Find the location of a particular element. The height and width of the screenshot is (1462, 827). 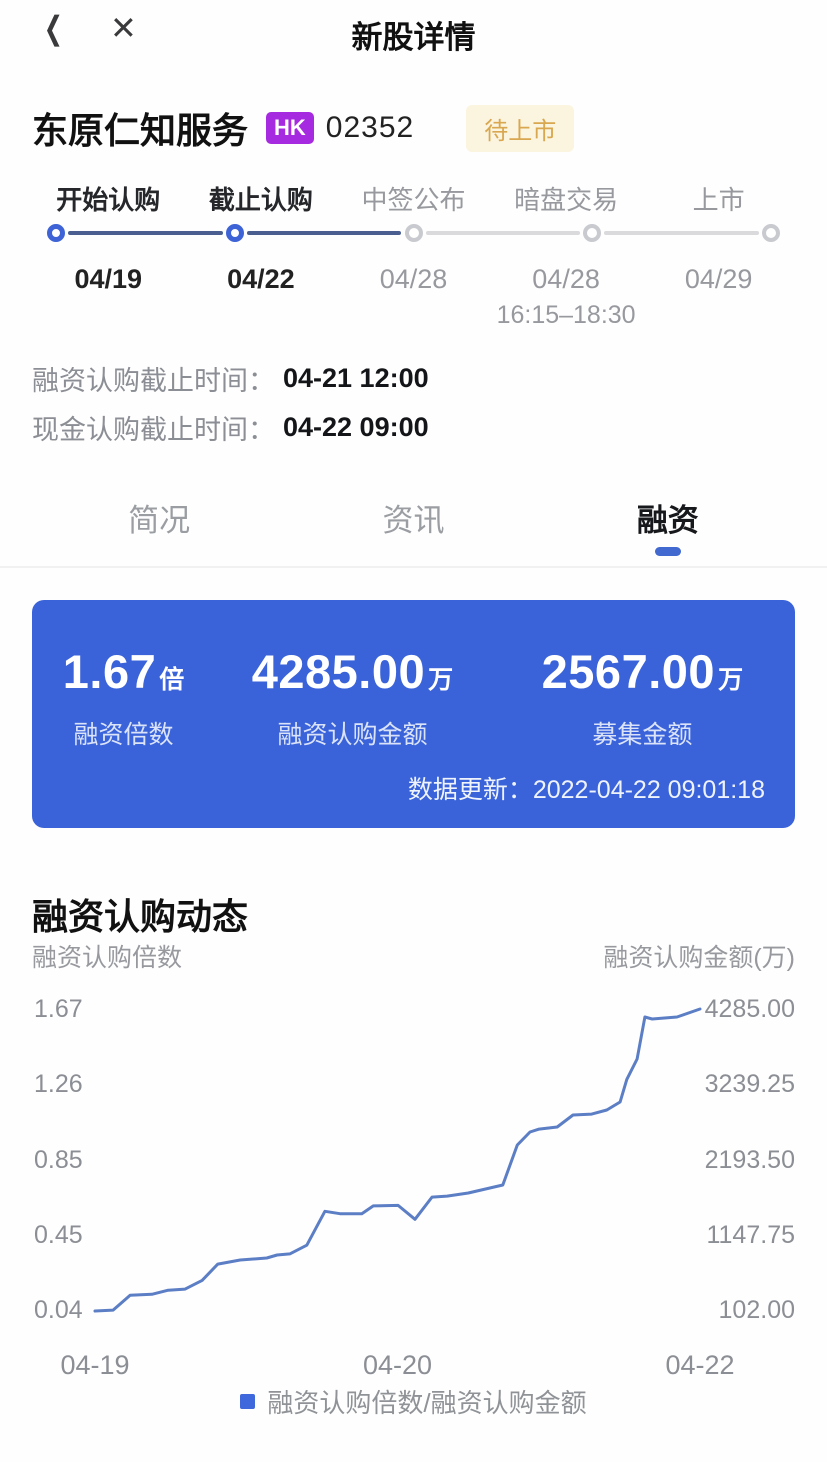

left-tick-label: 0.45 is located at coordinates (58, 1234).